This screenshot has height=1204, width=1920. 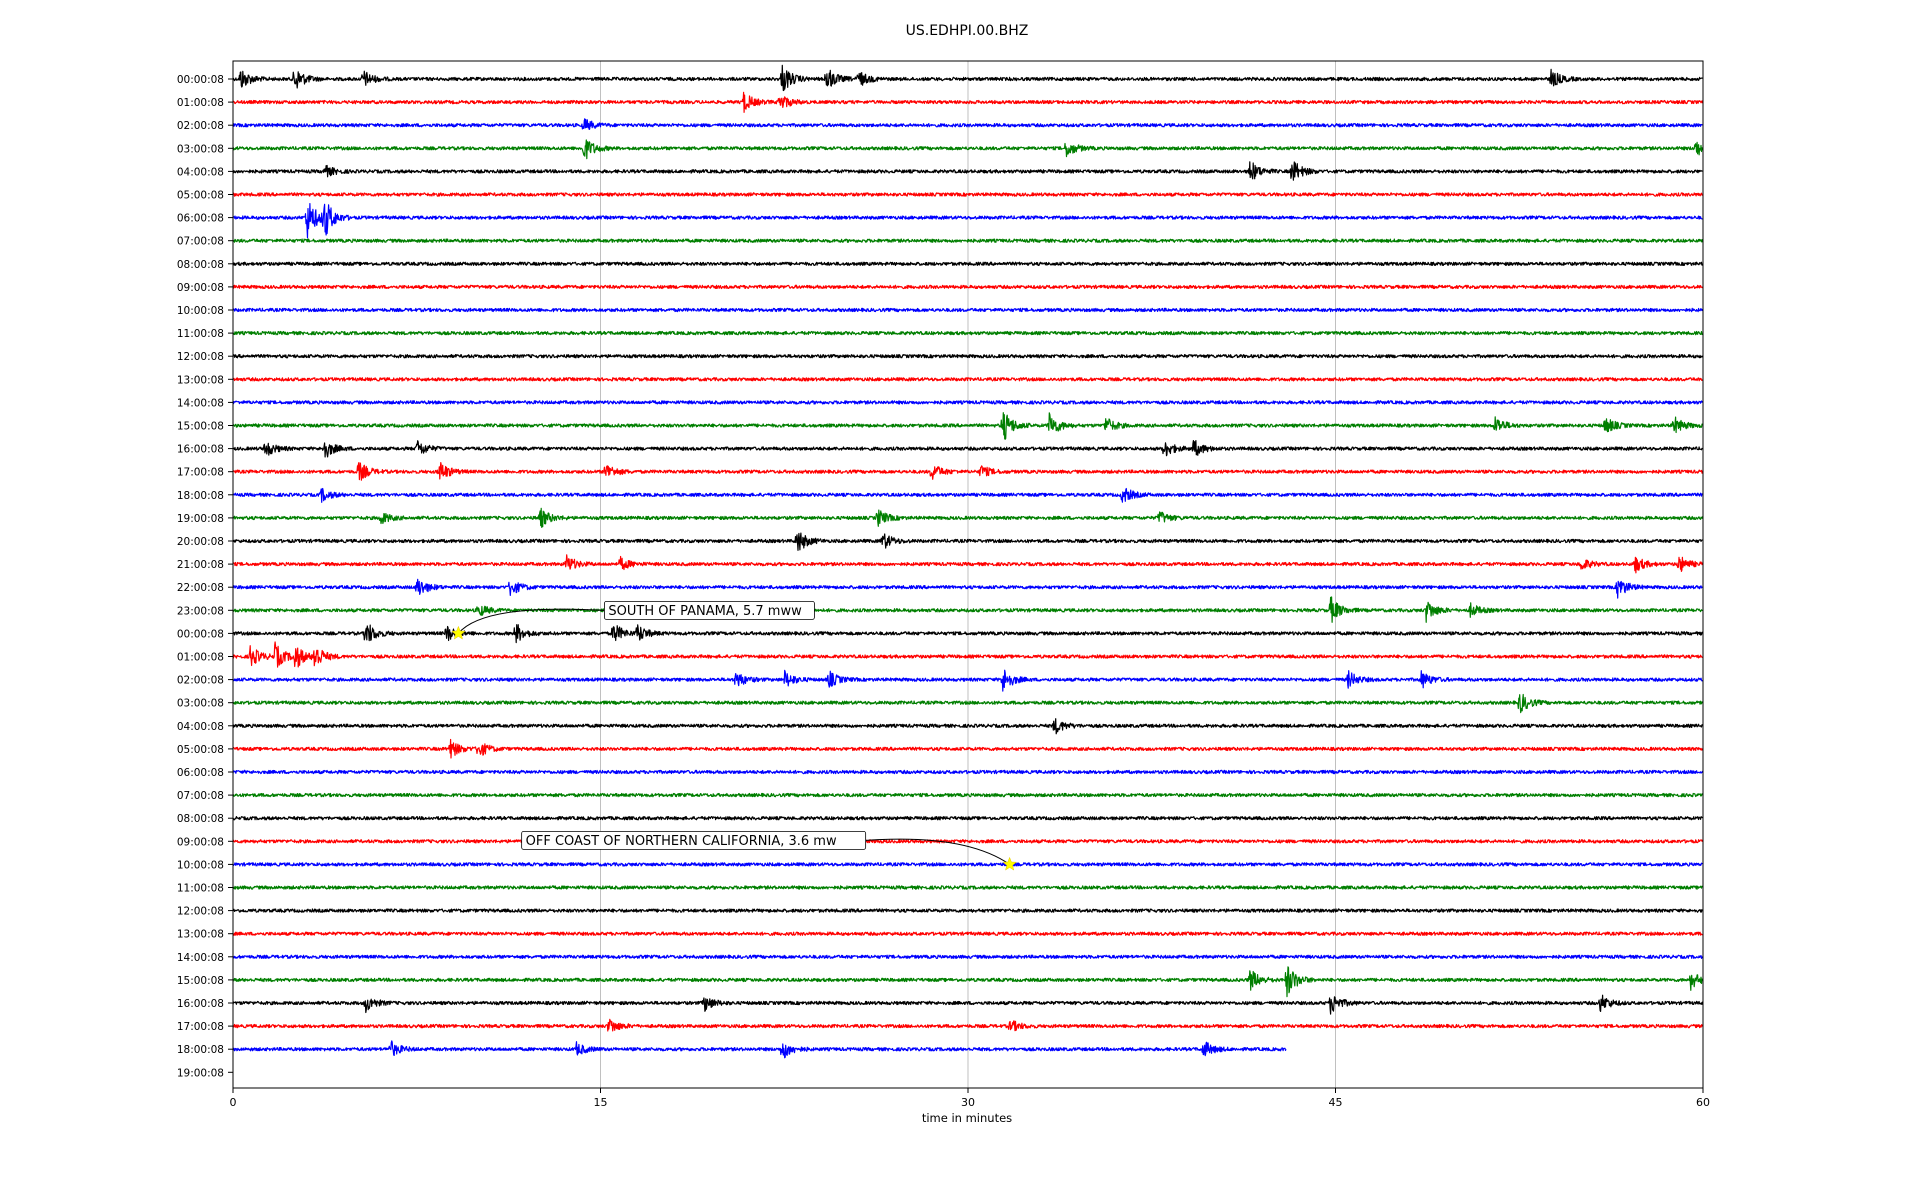 What do you see at coordinates (1703, 1102) in the screenshot?
I see `x-tick-label: 60` at bounding box center [1703, 1102].